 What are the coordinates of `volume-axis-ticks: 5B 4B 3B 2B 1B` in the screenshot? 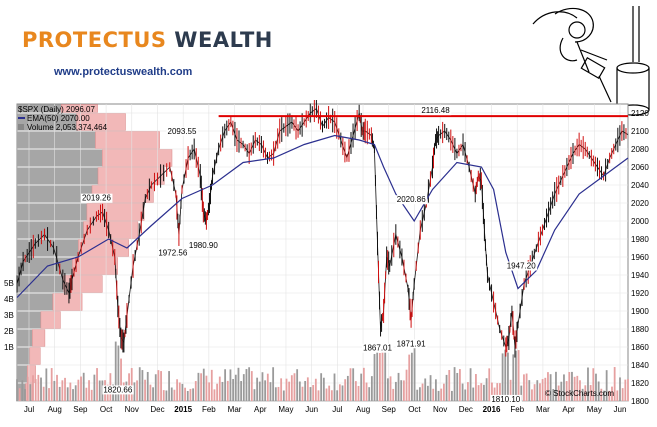 It's located at (9, 315).